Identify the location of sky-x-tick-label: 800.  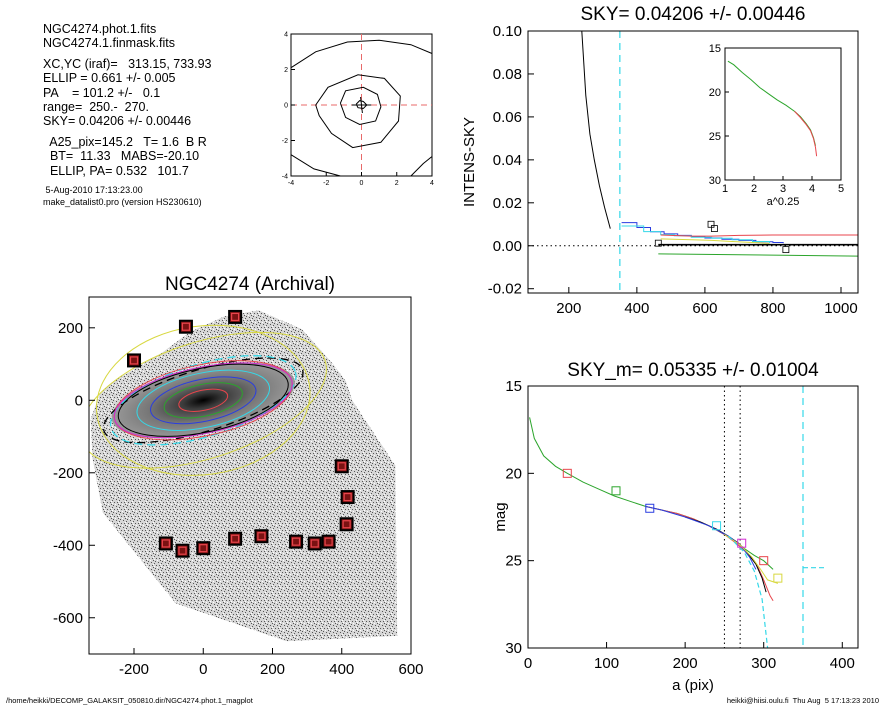
(772, 308).